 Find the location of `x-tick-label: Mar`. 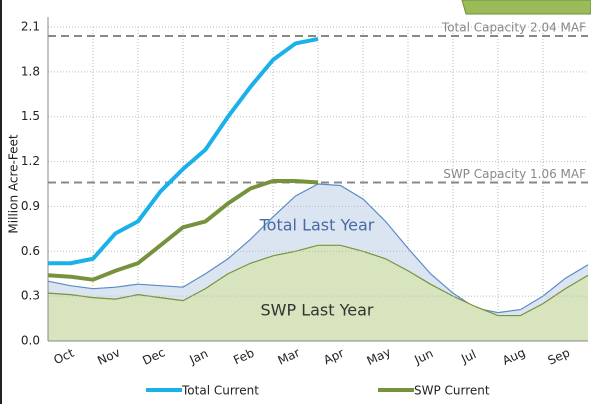

x-tick-label: Mar is located at coordinates (289, 356).